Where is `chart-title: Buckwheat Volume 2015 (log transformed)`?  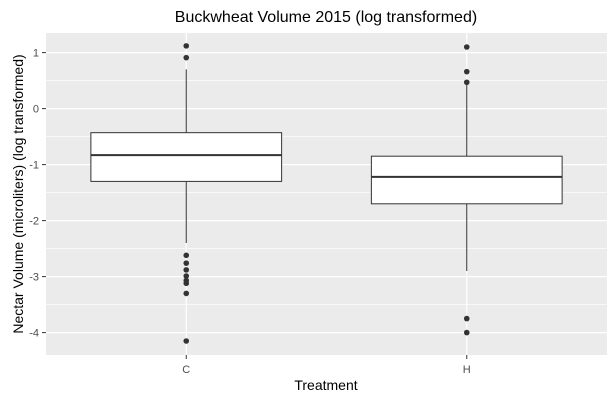 chart-title: Buckwheat Volume 2015 (log transformed) is located at coordinates (326, 17).